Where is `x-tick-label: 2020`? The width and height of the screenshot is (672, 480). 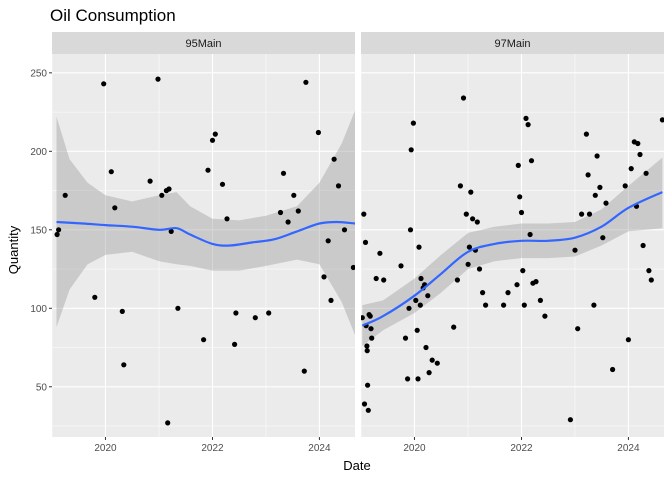
x-tick-label: 2020 is located at coordinates (105, 448).